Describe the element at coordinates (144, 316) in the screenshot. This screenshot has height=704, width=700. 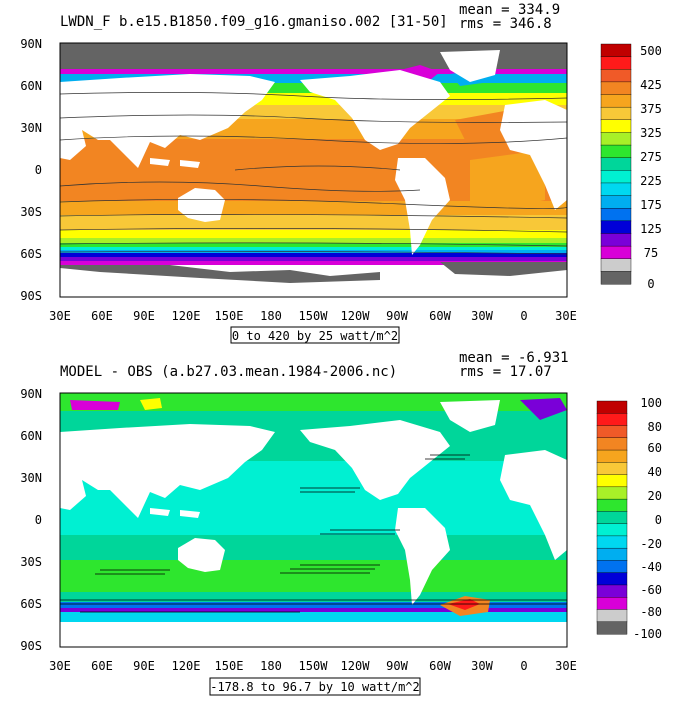
I see `lon-tick-label: 90E` at that location.